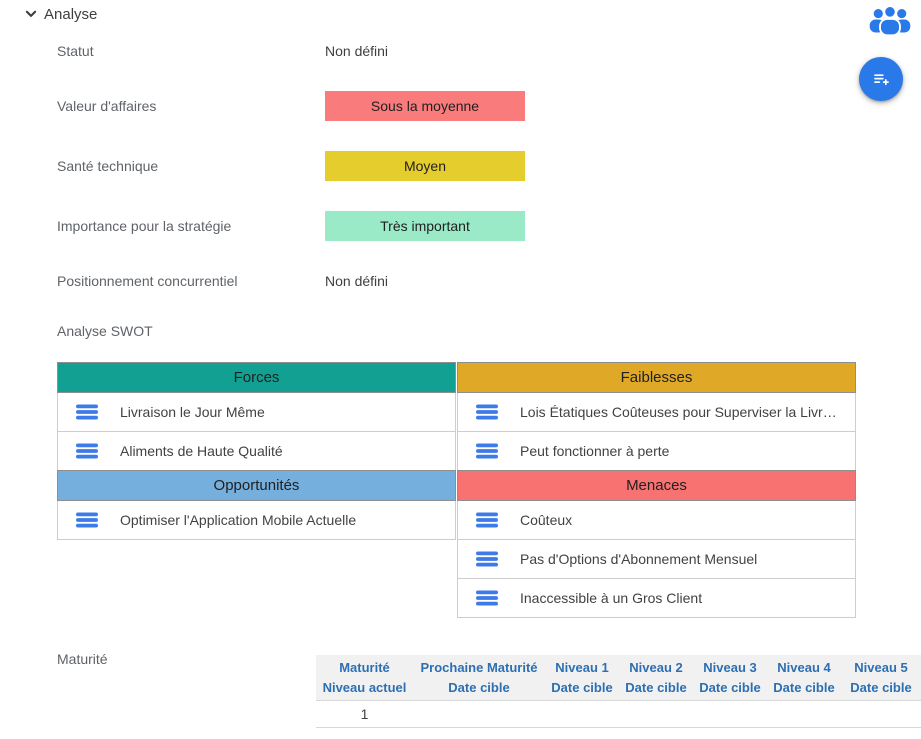 The height and width of the screenshot is (739, 921). What do you see at coordinates (256, 377) in the screenshot?
I see `swot-header-forces: Forces` at bounding box center [256, 377].